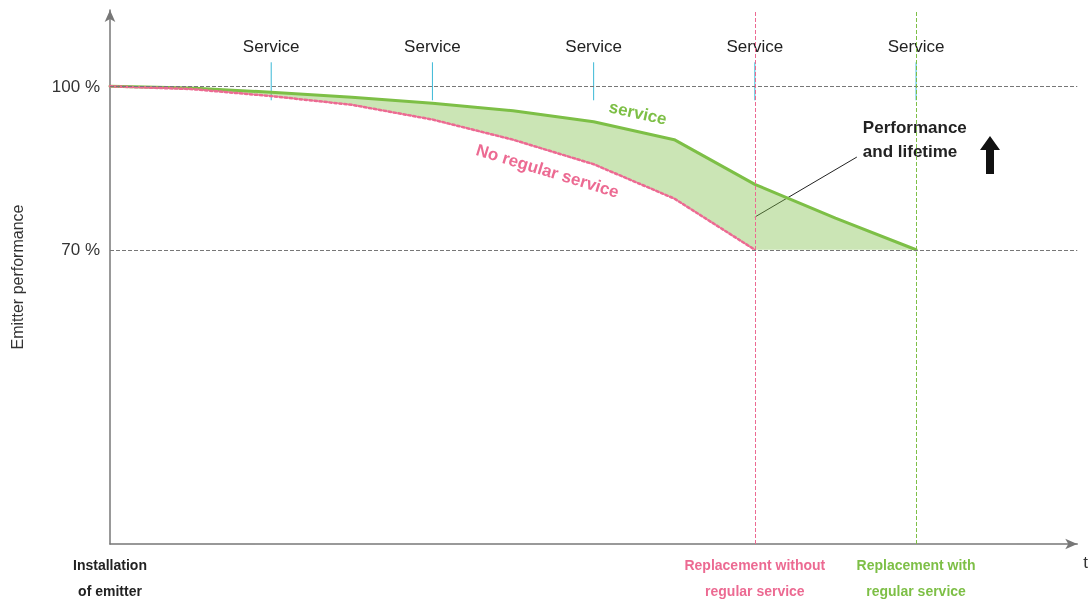  What do you see at coordinates (80, 250) in the screenshot?
I see `y-tick-label: 70 %` at bounding box center [80, 250].